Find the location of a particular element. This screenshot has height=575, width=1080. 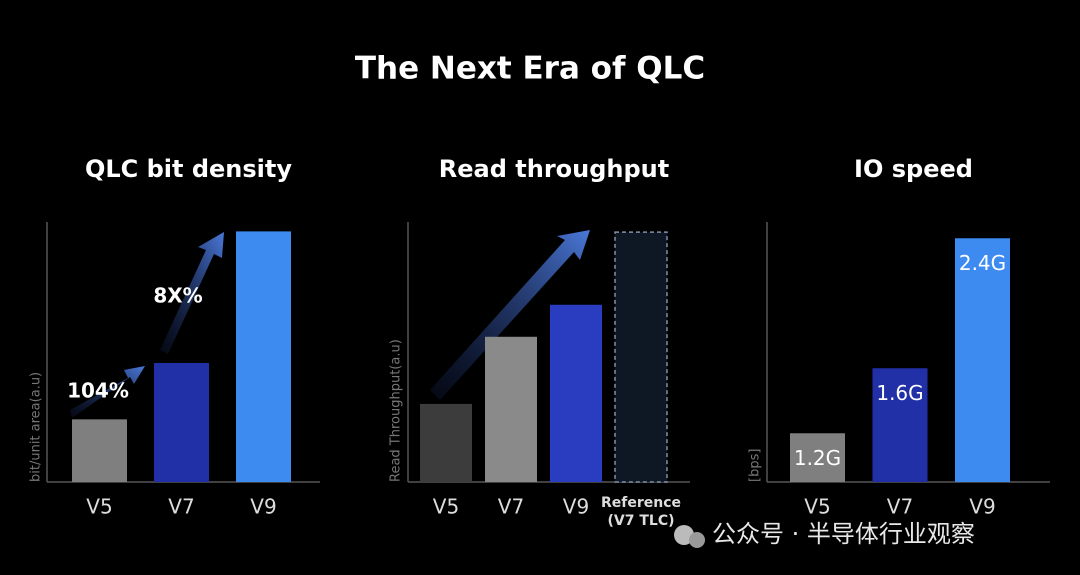

chart-title: QLC bit density is located at coordinates (188, 169).